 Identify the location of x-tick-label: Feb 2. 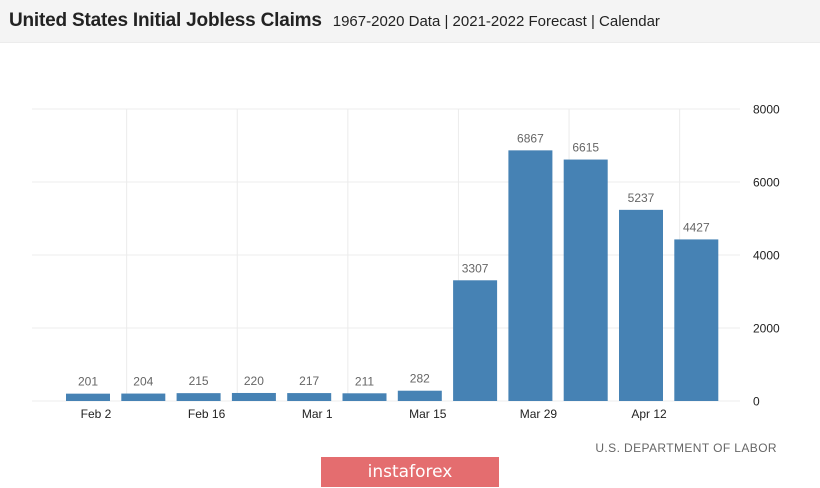
(96, 414).